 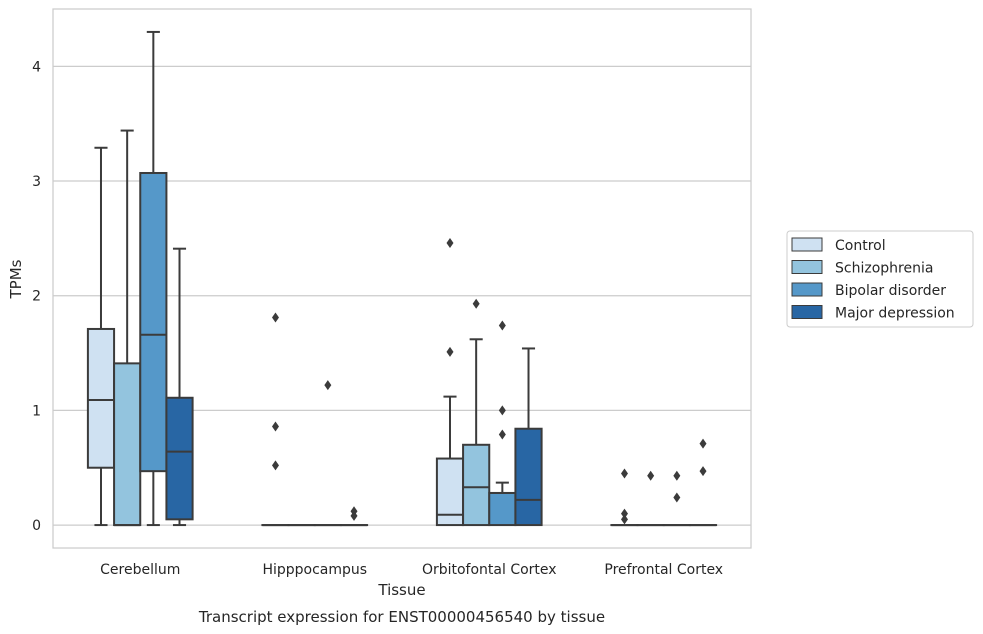 I want to click on y-tick-label: 3, so click(x=36, y=182).